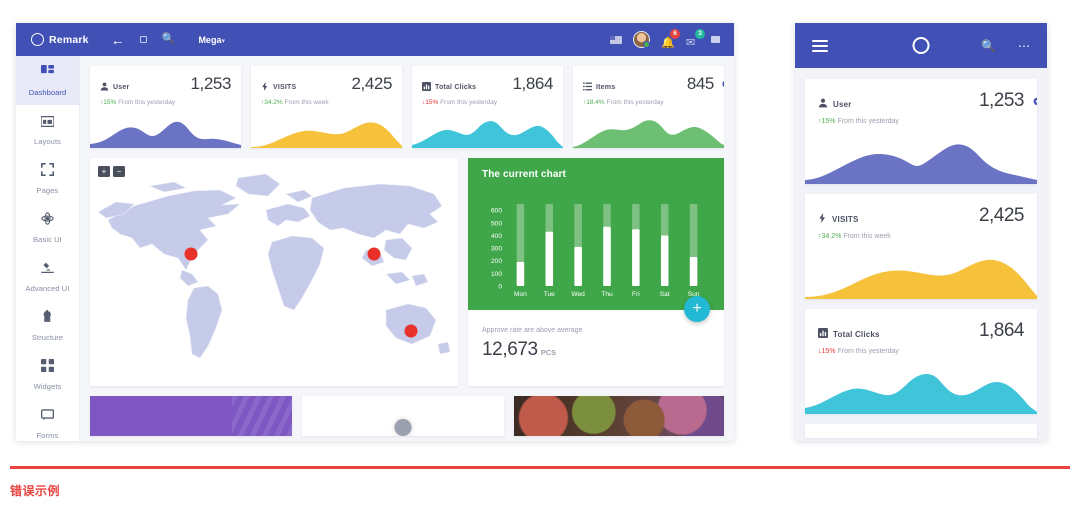  What do you see at coordinates (585, 102) in the screenshot?
I see `stat-card-items-delta-arrow: ↑` at bounding box center [585, 102].